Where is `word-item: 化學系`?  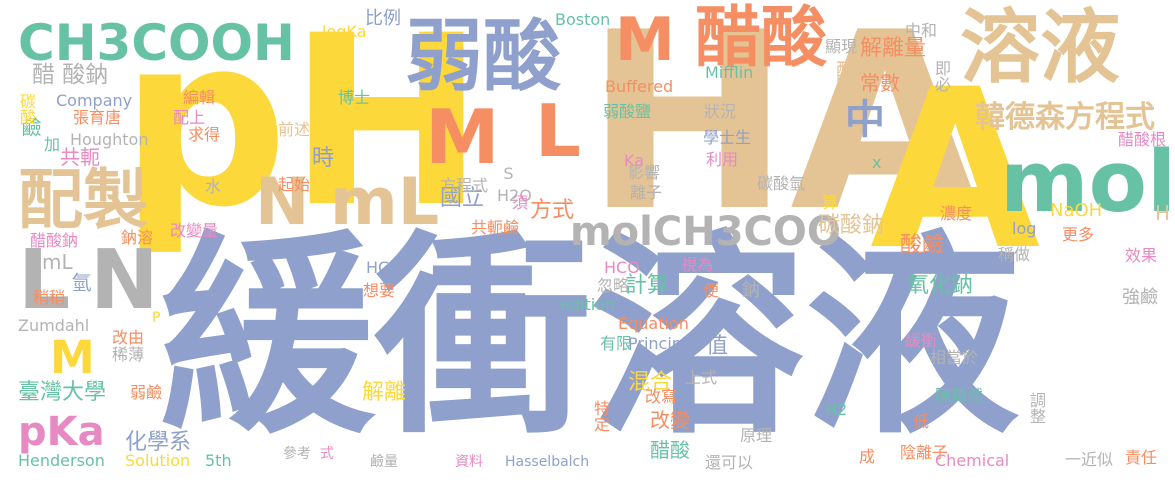 word-item: 化學系 is located at coordinates (158, 442).